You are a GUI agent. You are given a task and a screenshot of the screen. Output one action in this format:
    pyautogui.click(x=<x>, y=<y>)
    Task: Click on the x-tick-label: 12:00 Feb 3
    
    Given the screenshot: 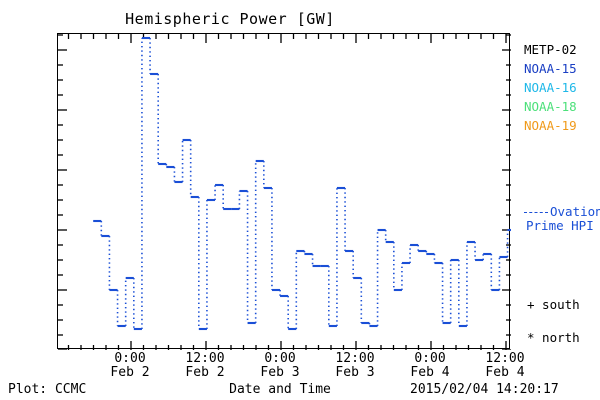 What is the action you would take?
    pyautogui.click(x=355, y=366)
    